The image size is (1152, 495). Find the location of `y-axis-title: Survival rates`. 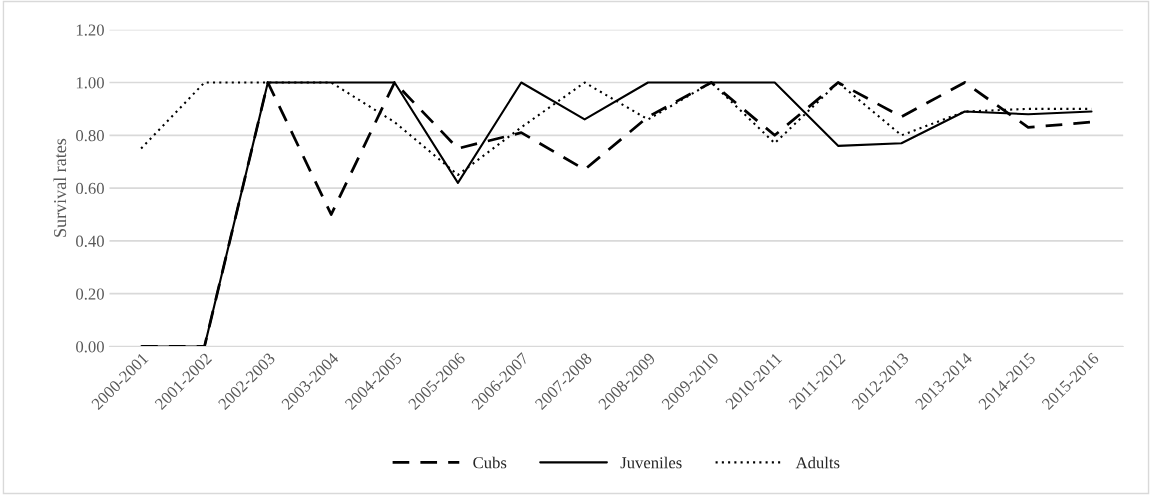

y-axis-title: Survival rates is located at coordinates (60, 187).